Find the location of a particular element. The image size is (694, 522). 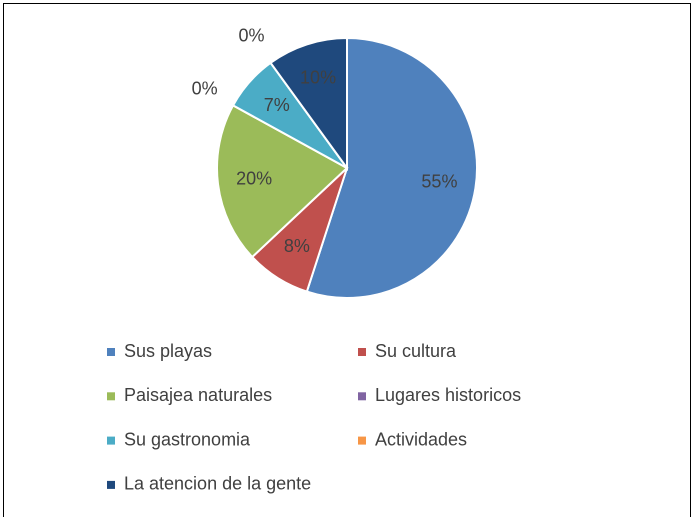

legend-label: Paisajea naturales is located at coordinates (198, 395).